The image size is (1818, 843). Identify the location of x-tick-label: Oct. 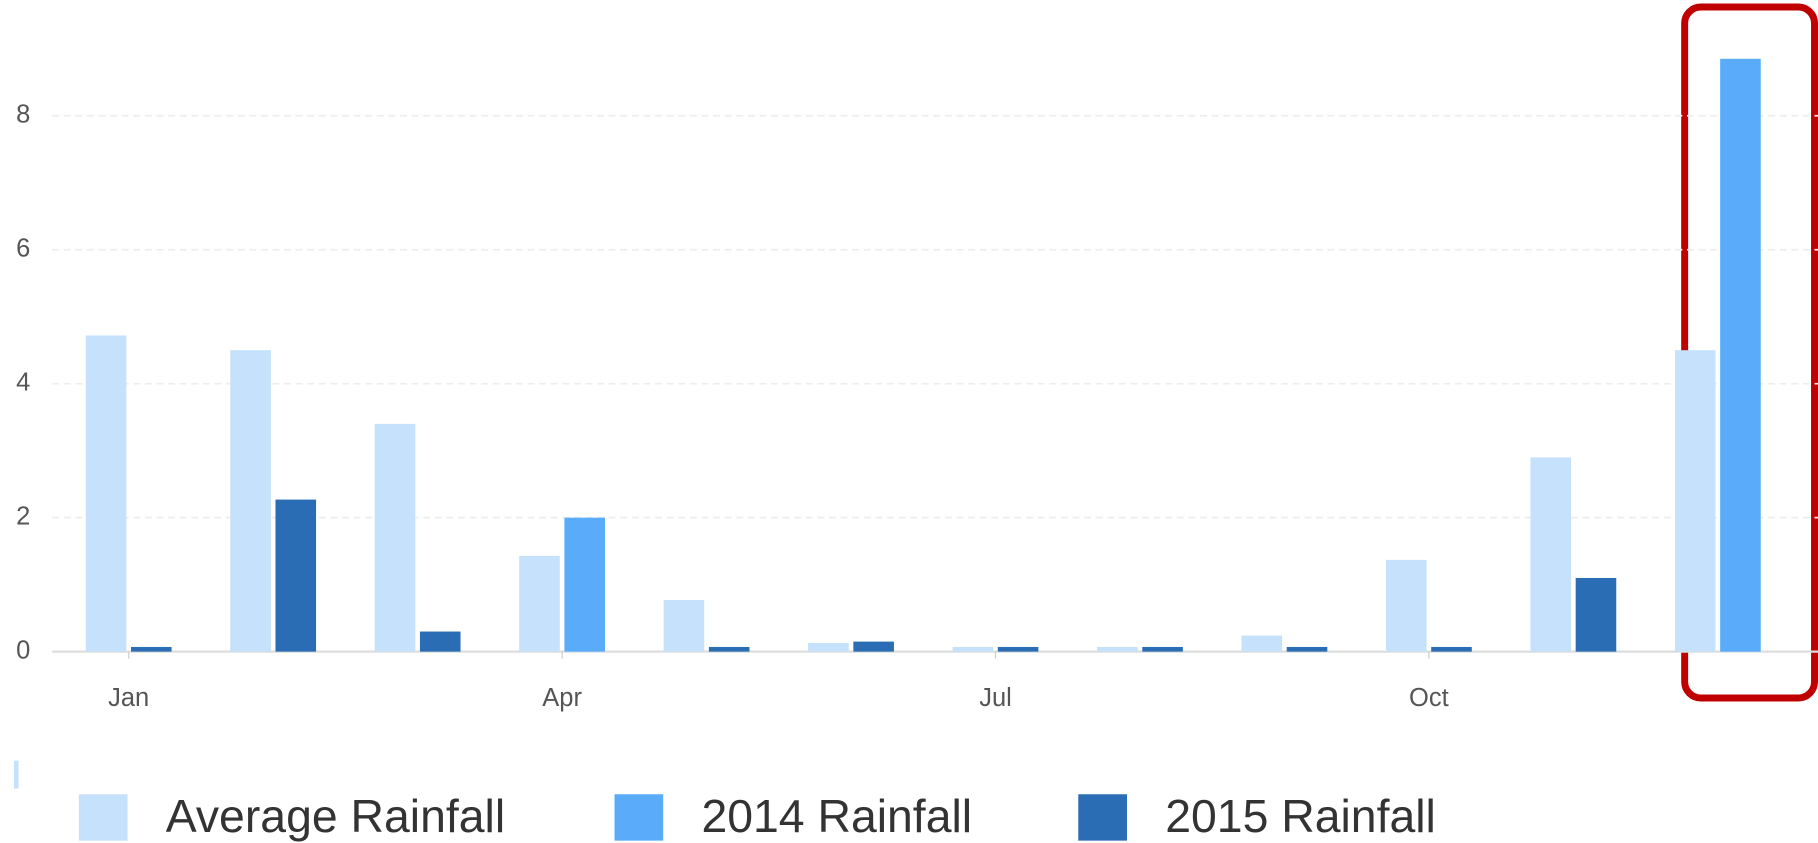
(1429, 698).